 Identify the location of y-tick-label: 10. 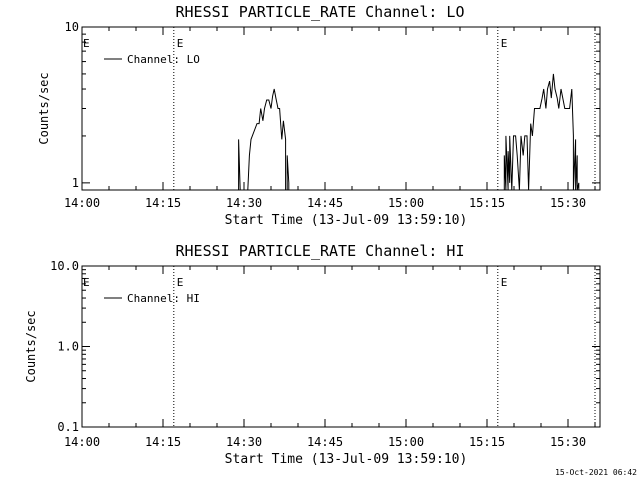
(72, 27).